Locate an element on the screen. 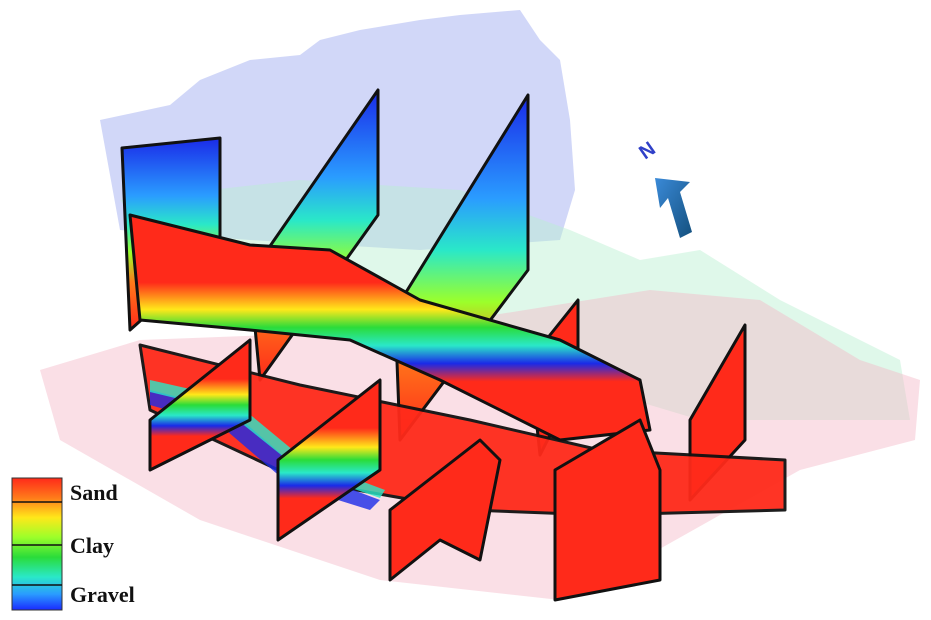  legend-label: Sand is located at coordinates (94, 492).